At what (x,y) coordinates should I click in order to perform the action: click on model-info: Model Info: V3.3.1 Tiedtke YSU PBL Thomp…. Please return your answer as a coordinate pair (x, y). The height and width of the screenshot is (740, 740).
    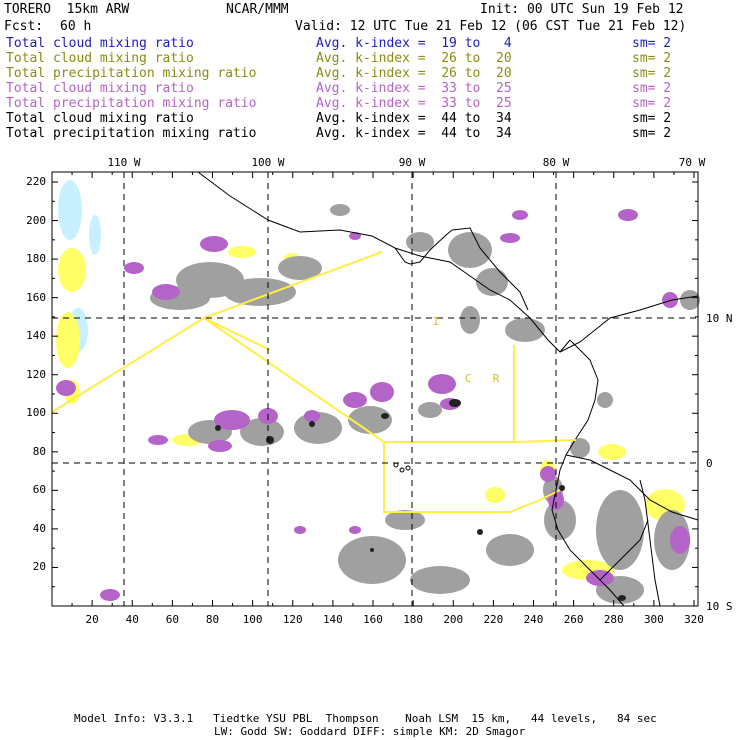
    Looking at the image, I should click on (365, 718).